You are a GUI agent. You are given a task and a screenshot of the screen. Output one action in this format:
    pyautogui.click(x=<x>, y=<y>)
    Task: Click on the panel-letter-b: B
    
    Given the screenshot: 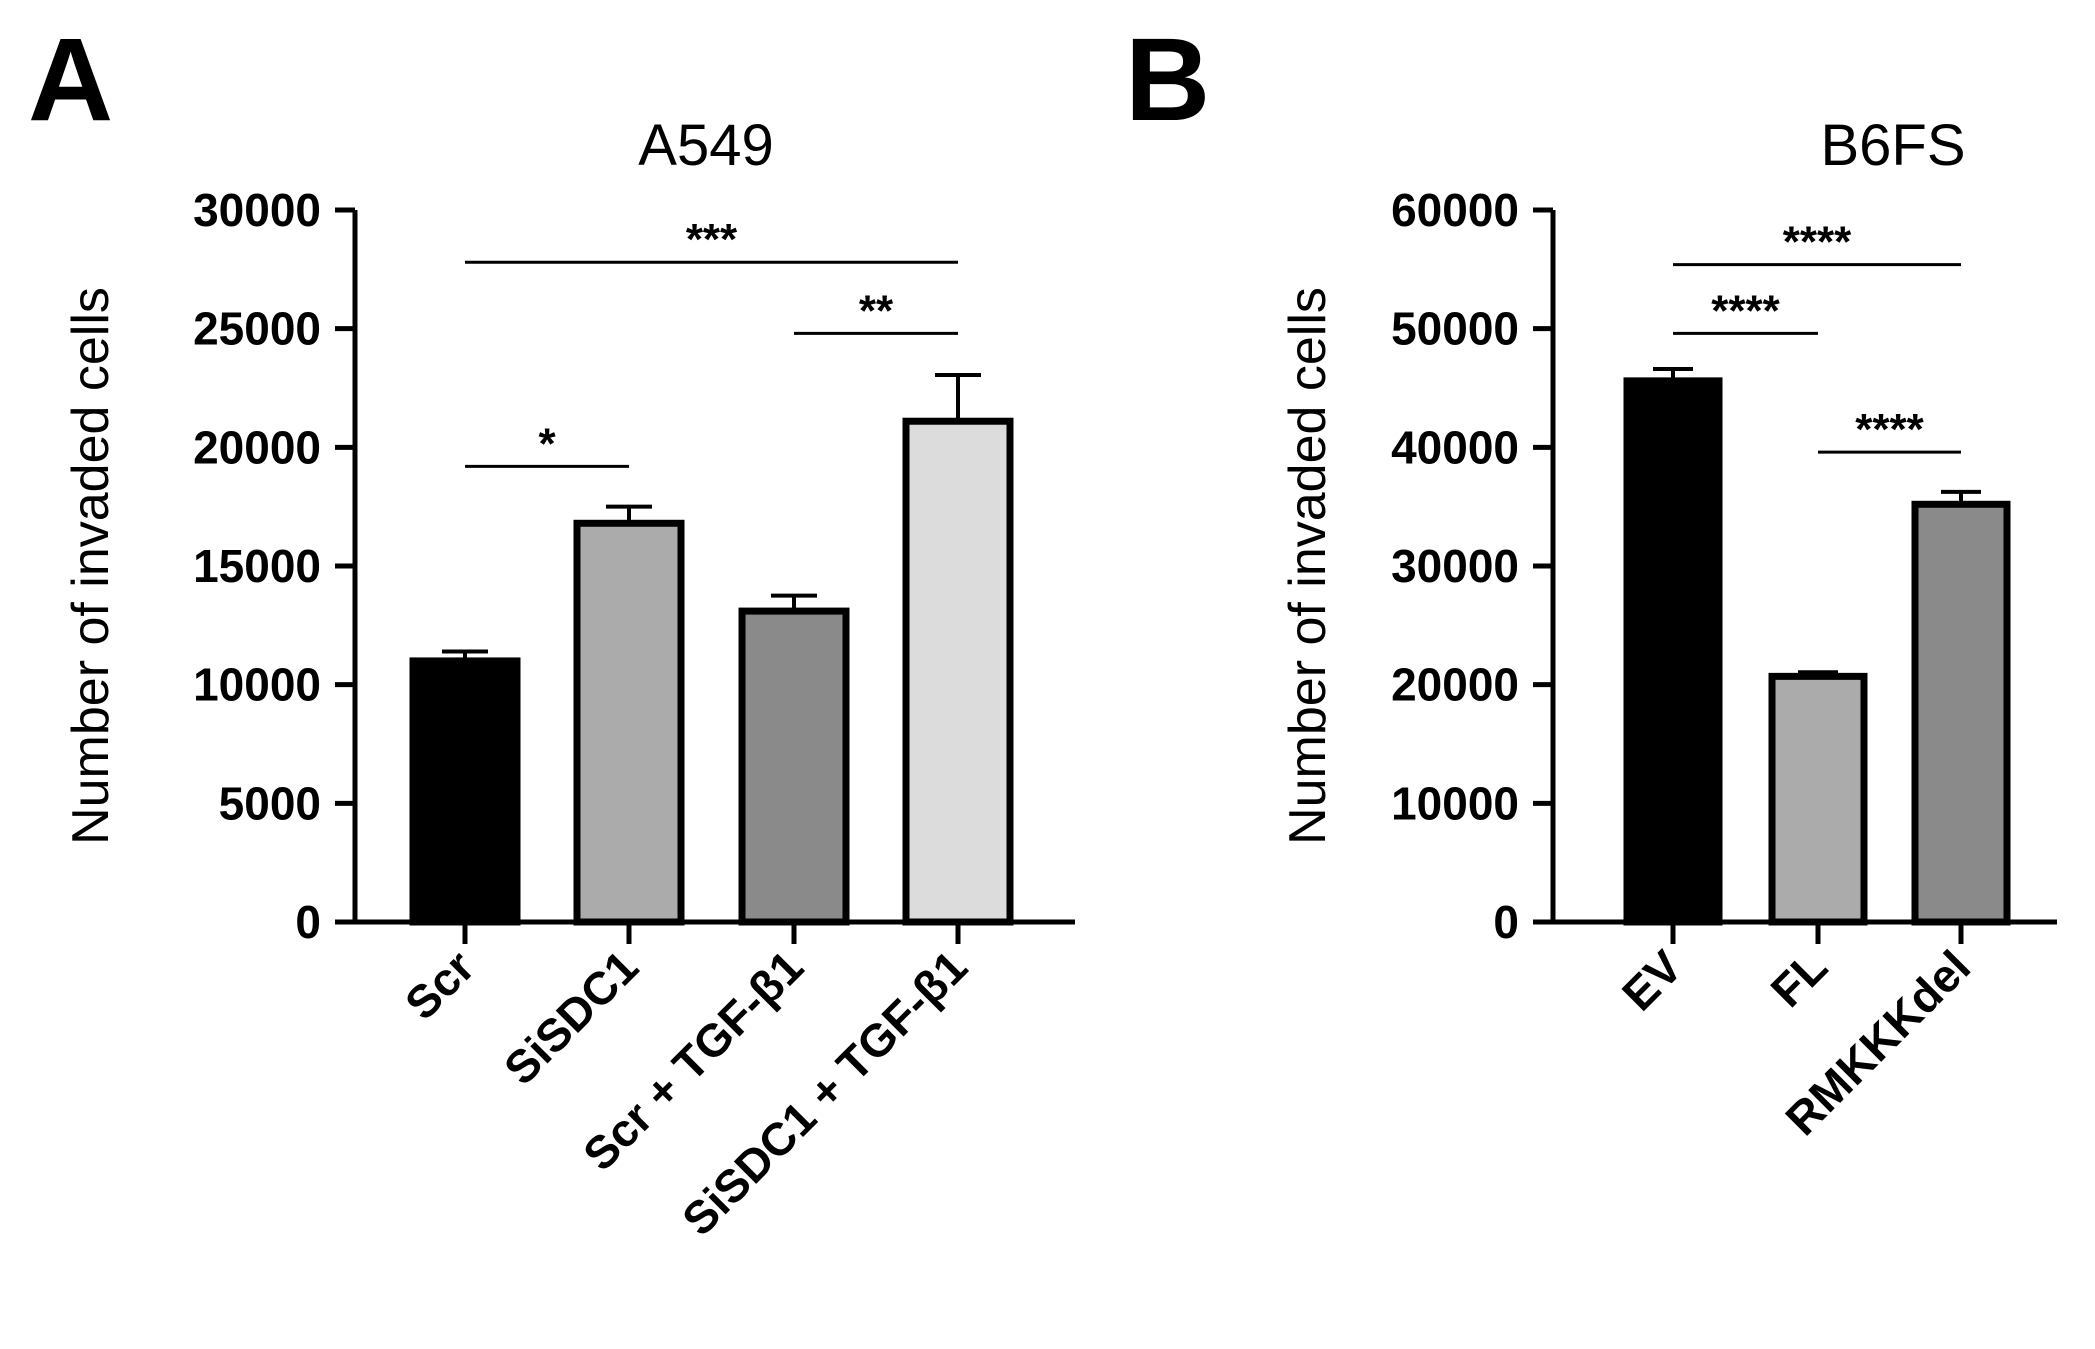 What is the action you would take?
    pyautogui.click(x=1167, y=80)
    